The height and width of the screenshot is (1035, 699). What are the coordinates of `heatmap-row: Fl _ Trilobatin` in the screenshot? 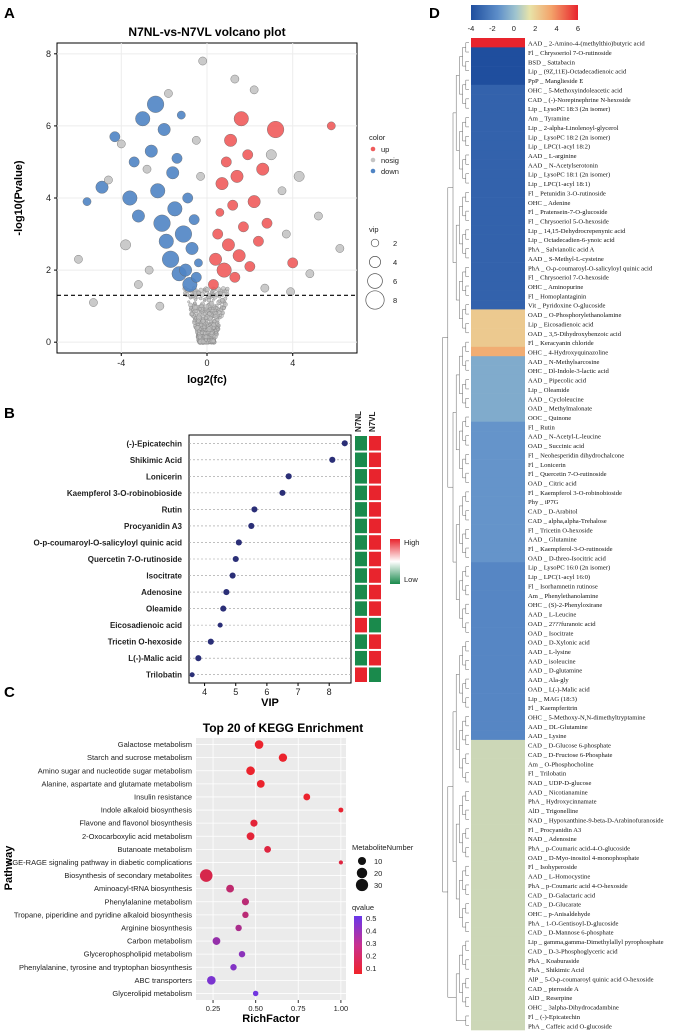 It's located at (519, 772).